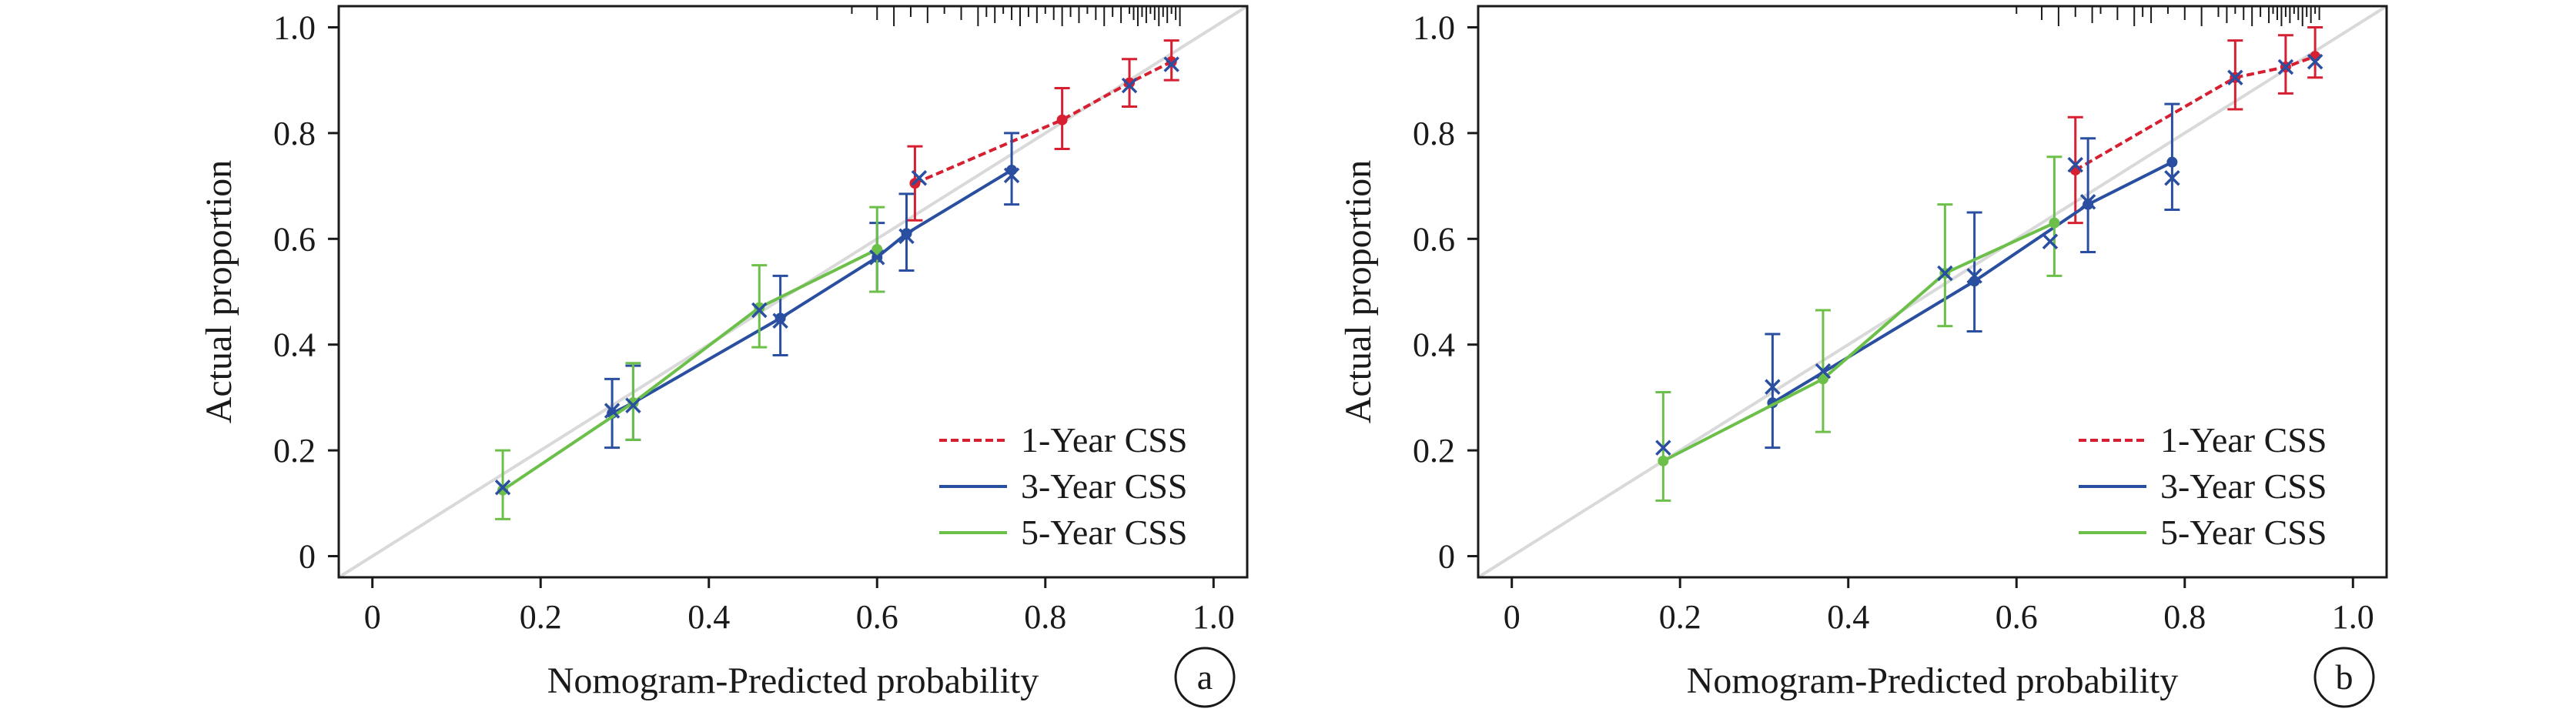  I want to click on panel-letter: b, so click(2345, 677).